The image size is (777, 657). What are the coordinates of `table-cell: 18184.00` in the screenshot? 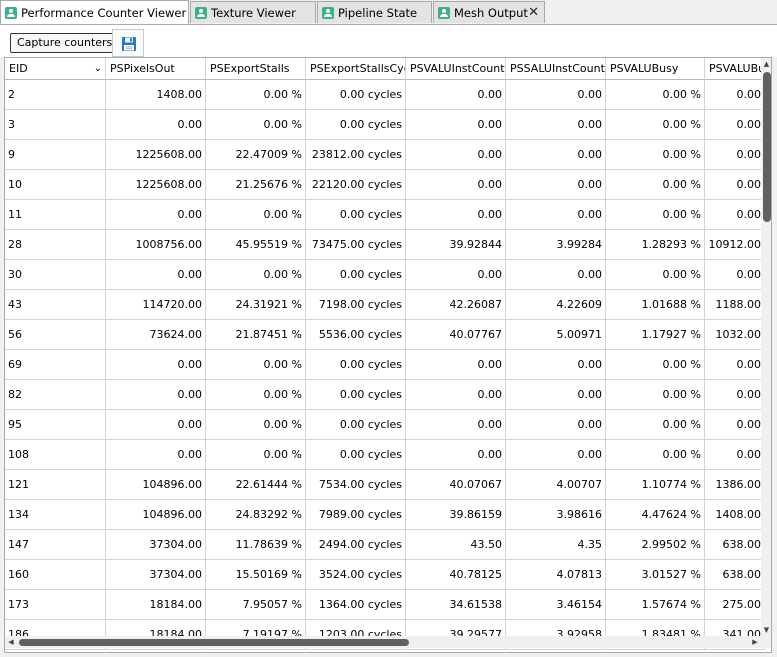 It's located at (156, 605).